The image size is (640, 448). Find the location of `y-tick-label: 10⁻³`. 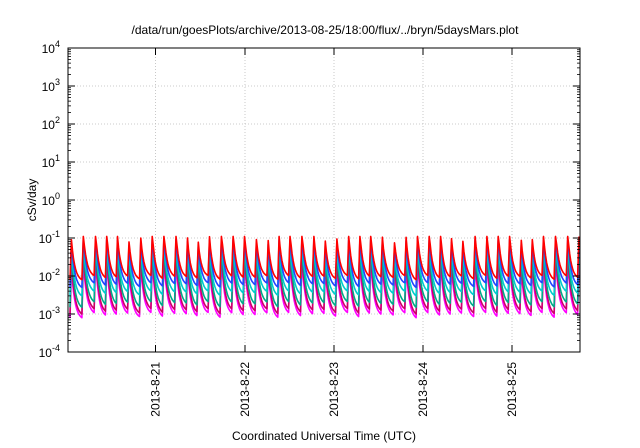

y-tick-label: 10⁻³ is located at coordinates (49, 313).